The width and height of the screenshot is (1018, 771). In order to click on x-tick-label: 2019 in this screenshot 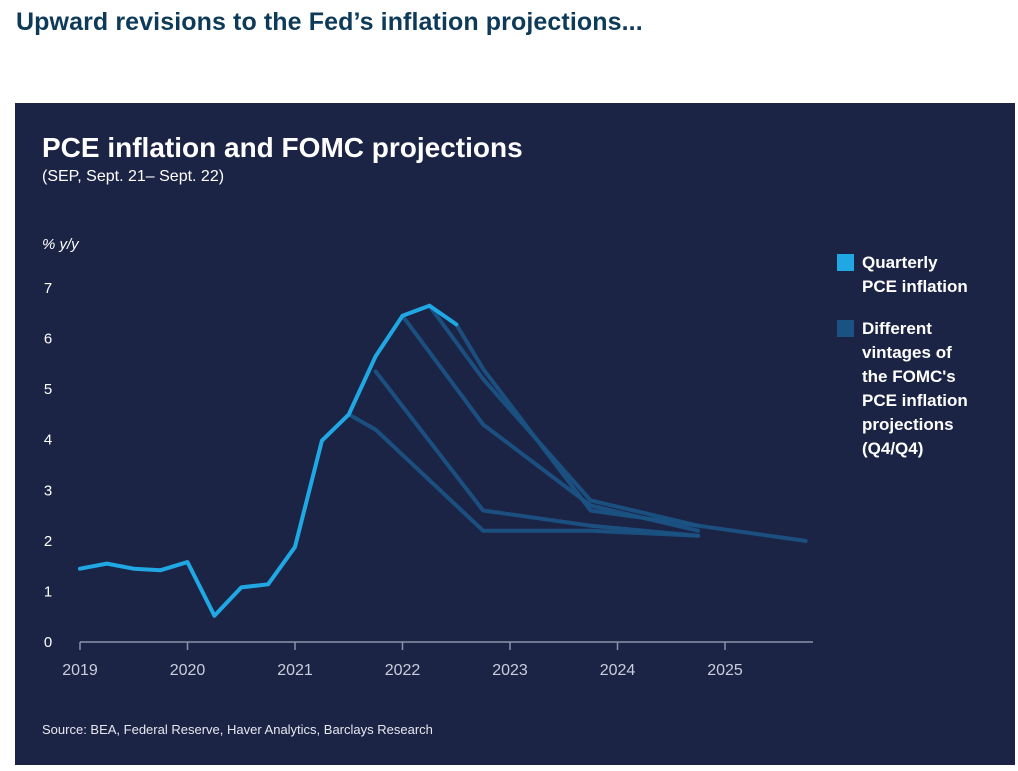, I will do `click(80, 670)`.